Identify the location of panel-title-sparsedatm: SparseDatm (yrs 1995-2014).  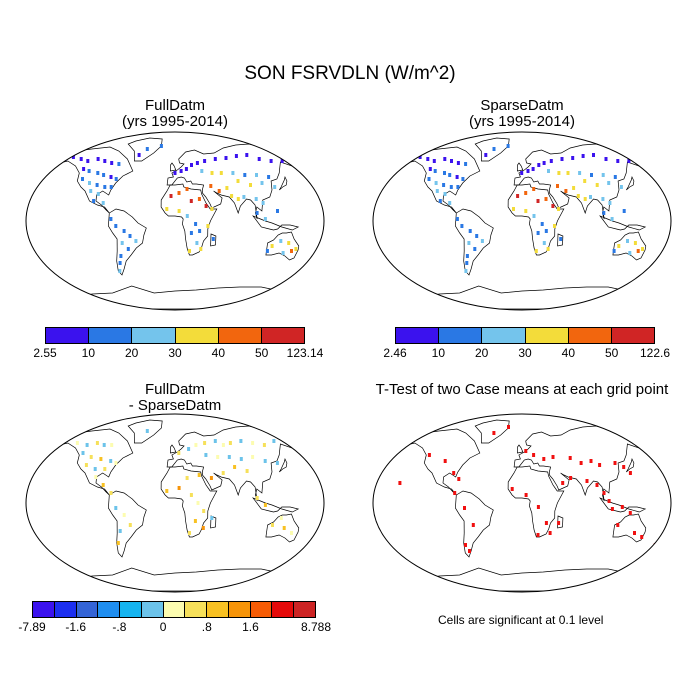
(522, 114).